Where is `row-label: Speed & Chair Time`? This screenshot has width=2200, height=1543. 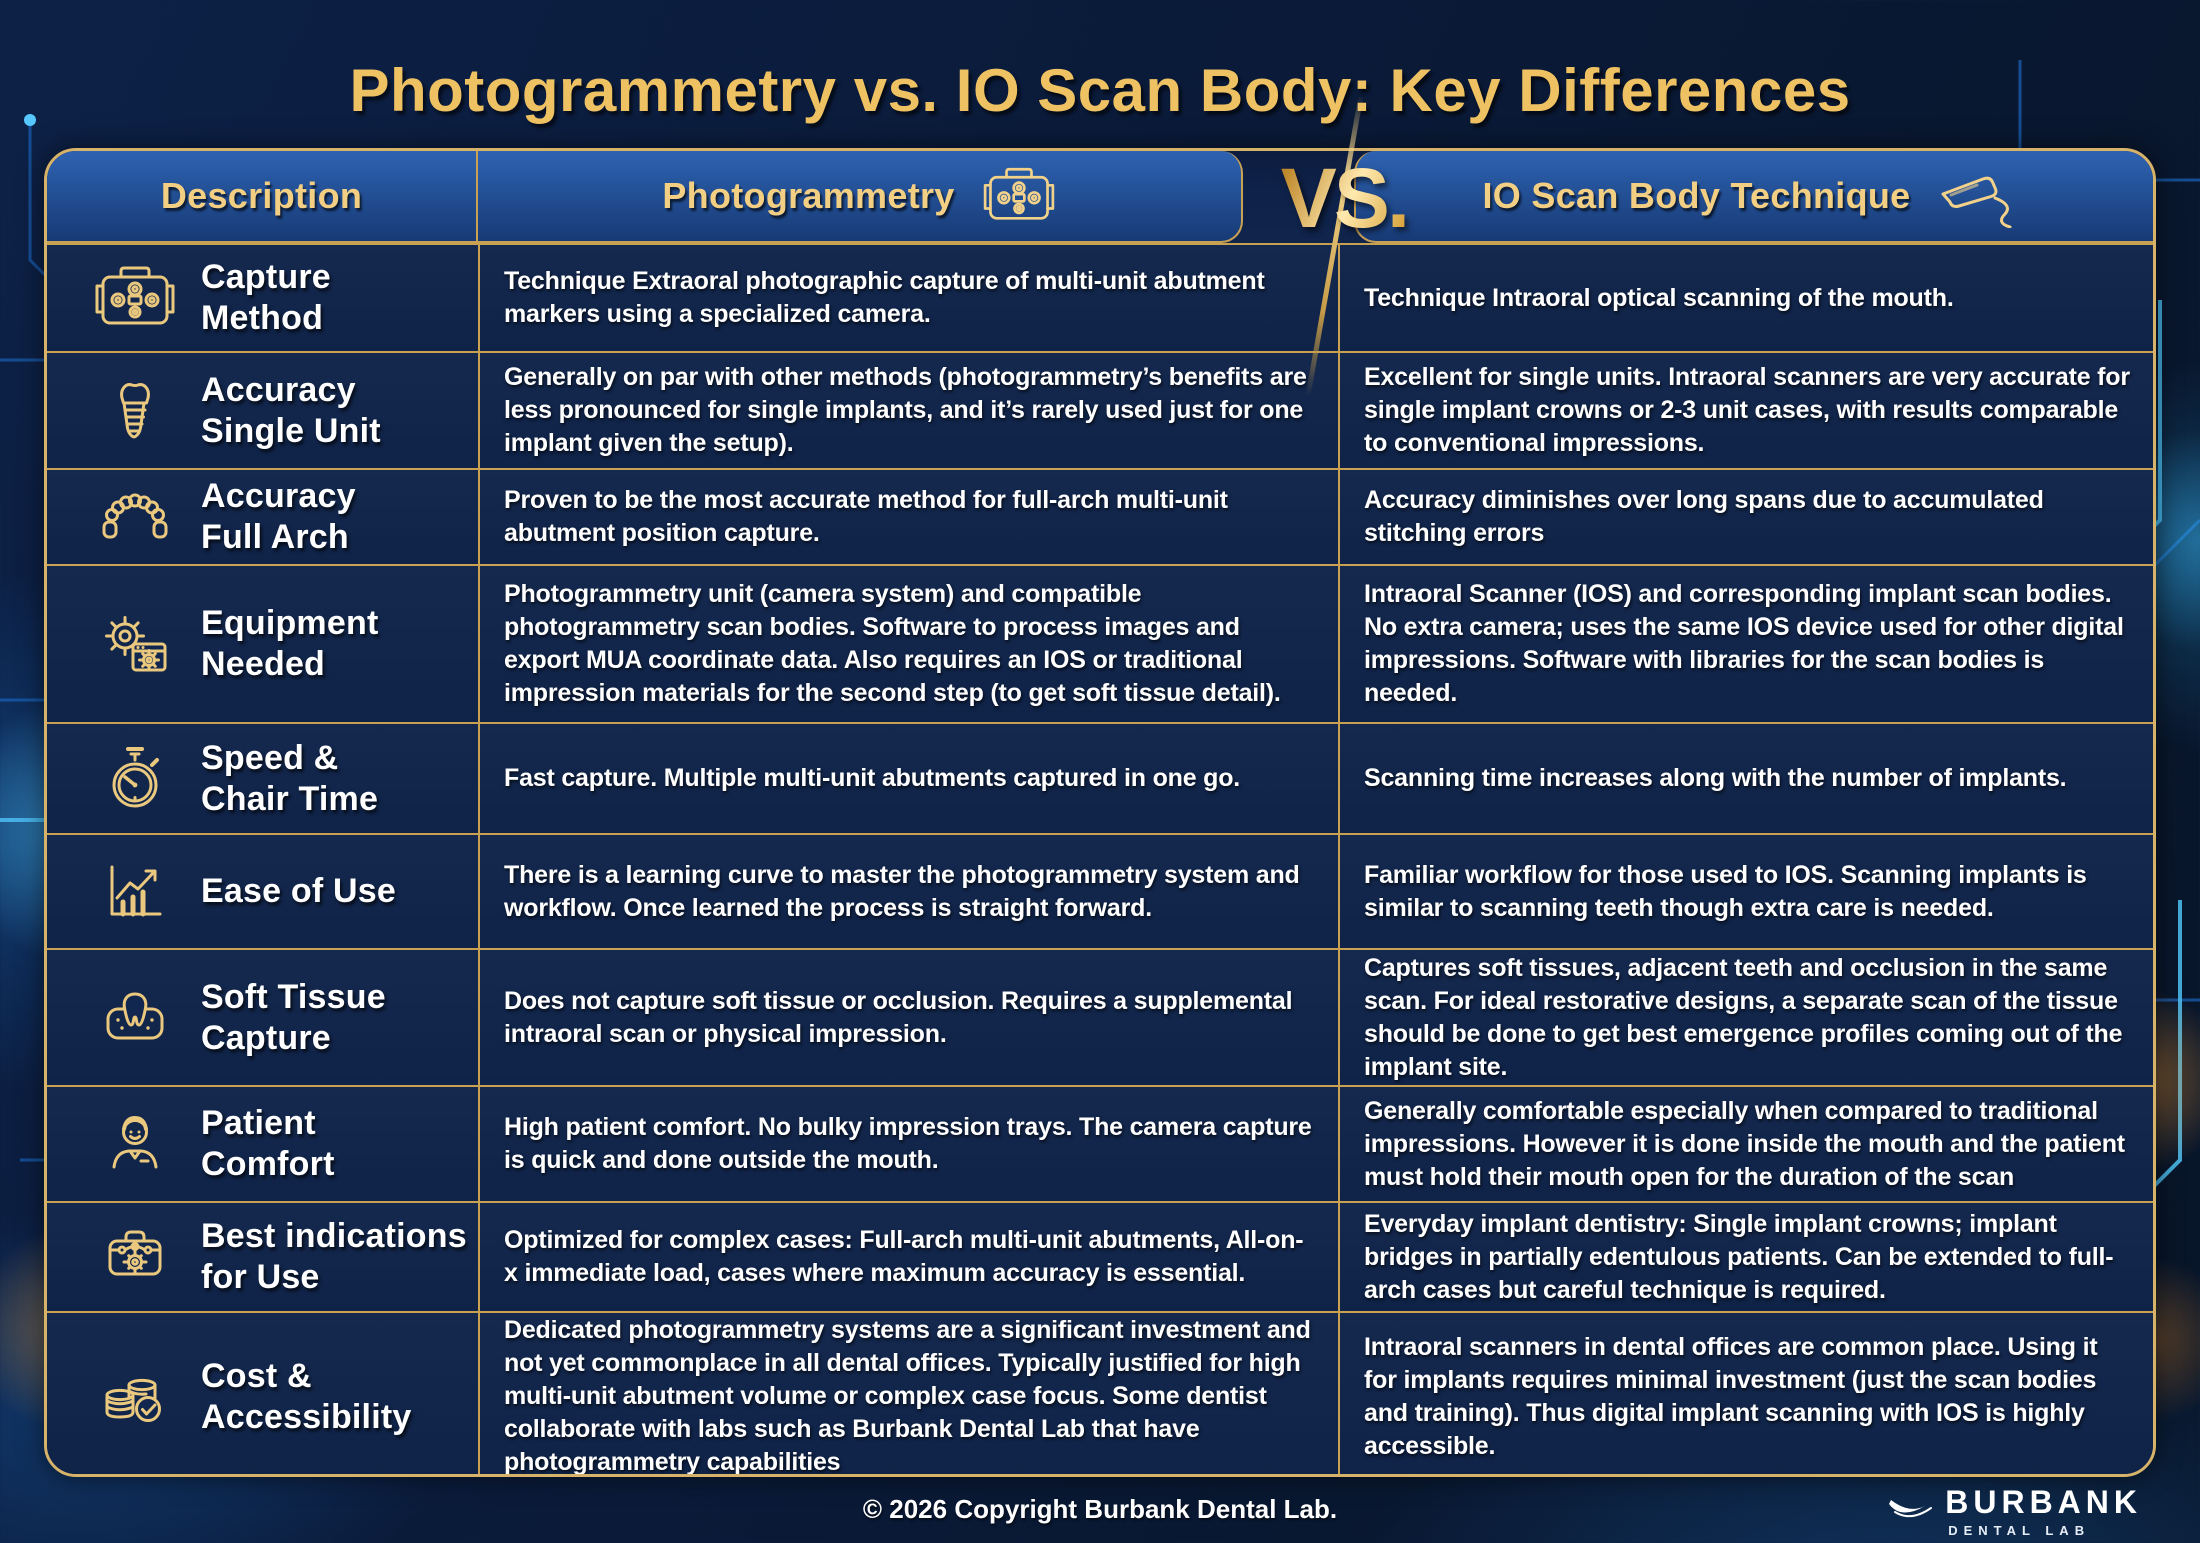 row-label: Speed & Chair Time is located at coordinates (290, 778).